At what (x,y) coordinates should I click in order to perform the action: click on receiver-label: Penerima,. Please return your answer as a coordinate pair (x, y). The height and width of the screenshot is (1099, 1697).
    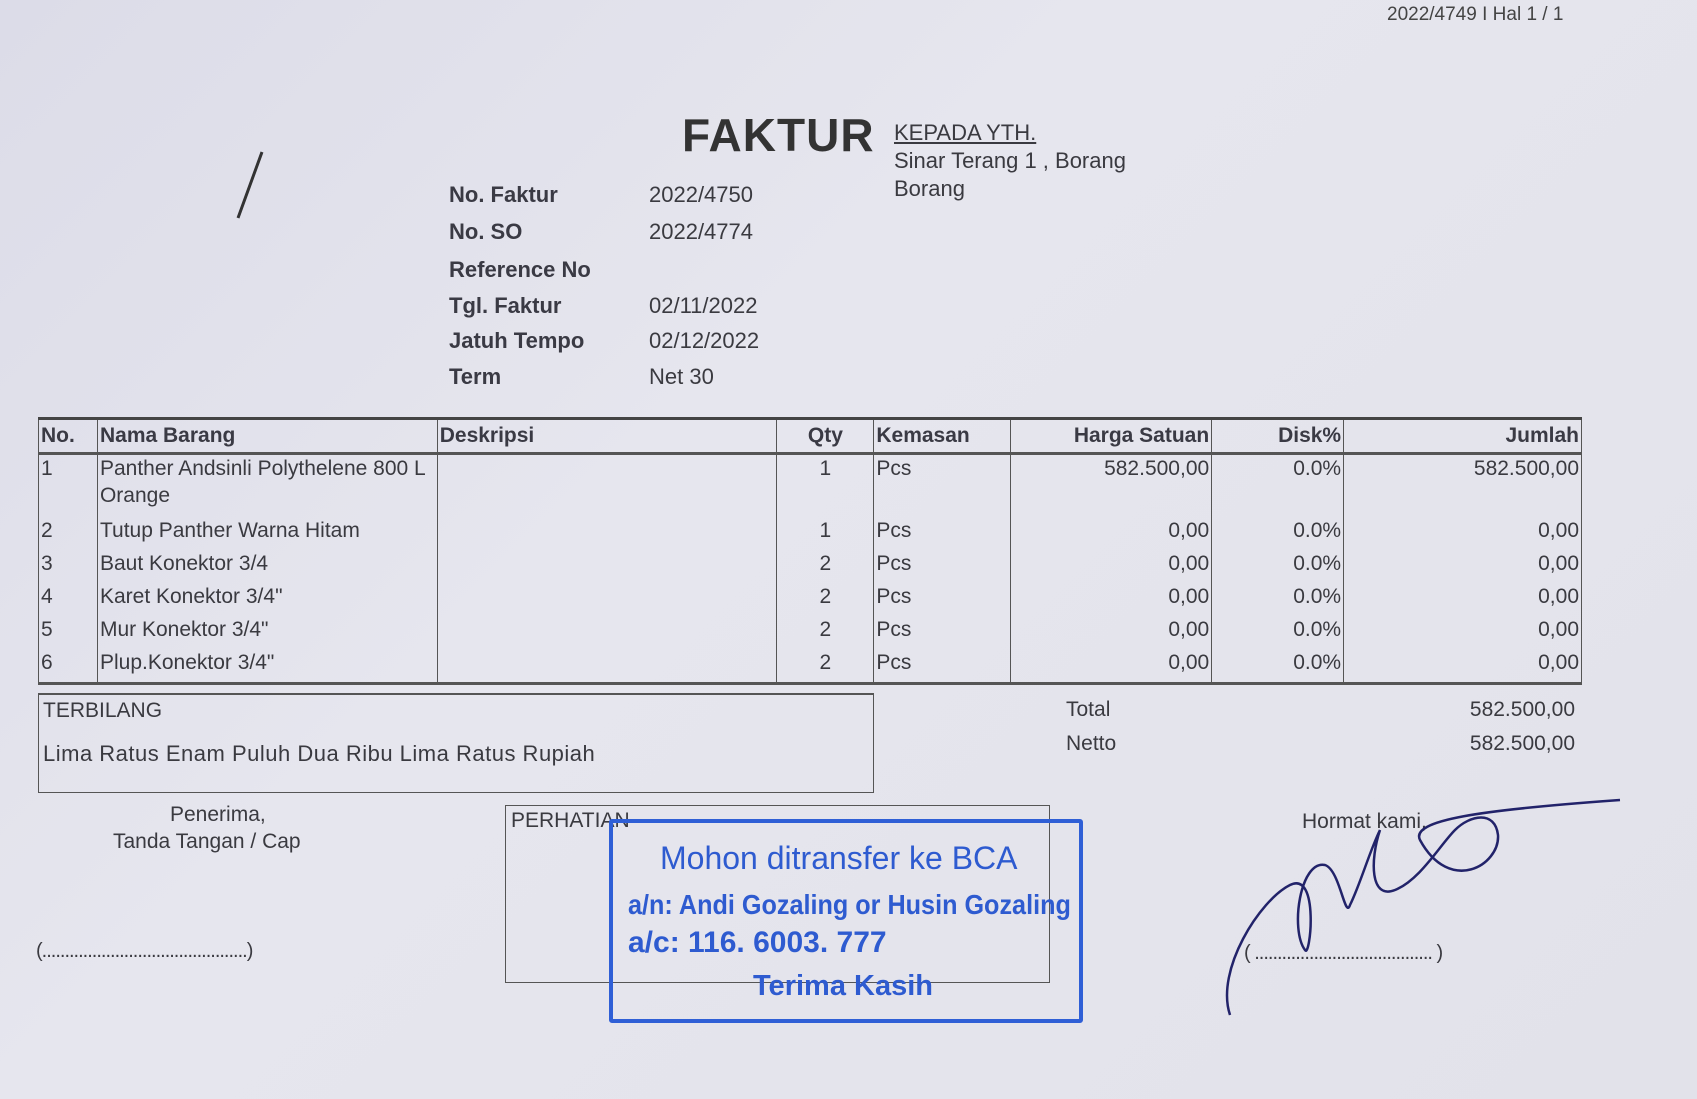
    Looking at the image, I should click on (218, 814).